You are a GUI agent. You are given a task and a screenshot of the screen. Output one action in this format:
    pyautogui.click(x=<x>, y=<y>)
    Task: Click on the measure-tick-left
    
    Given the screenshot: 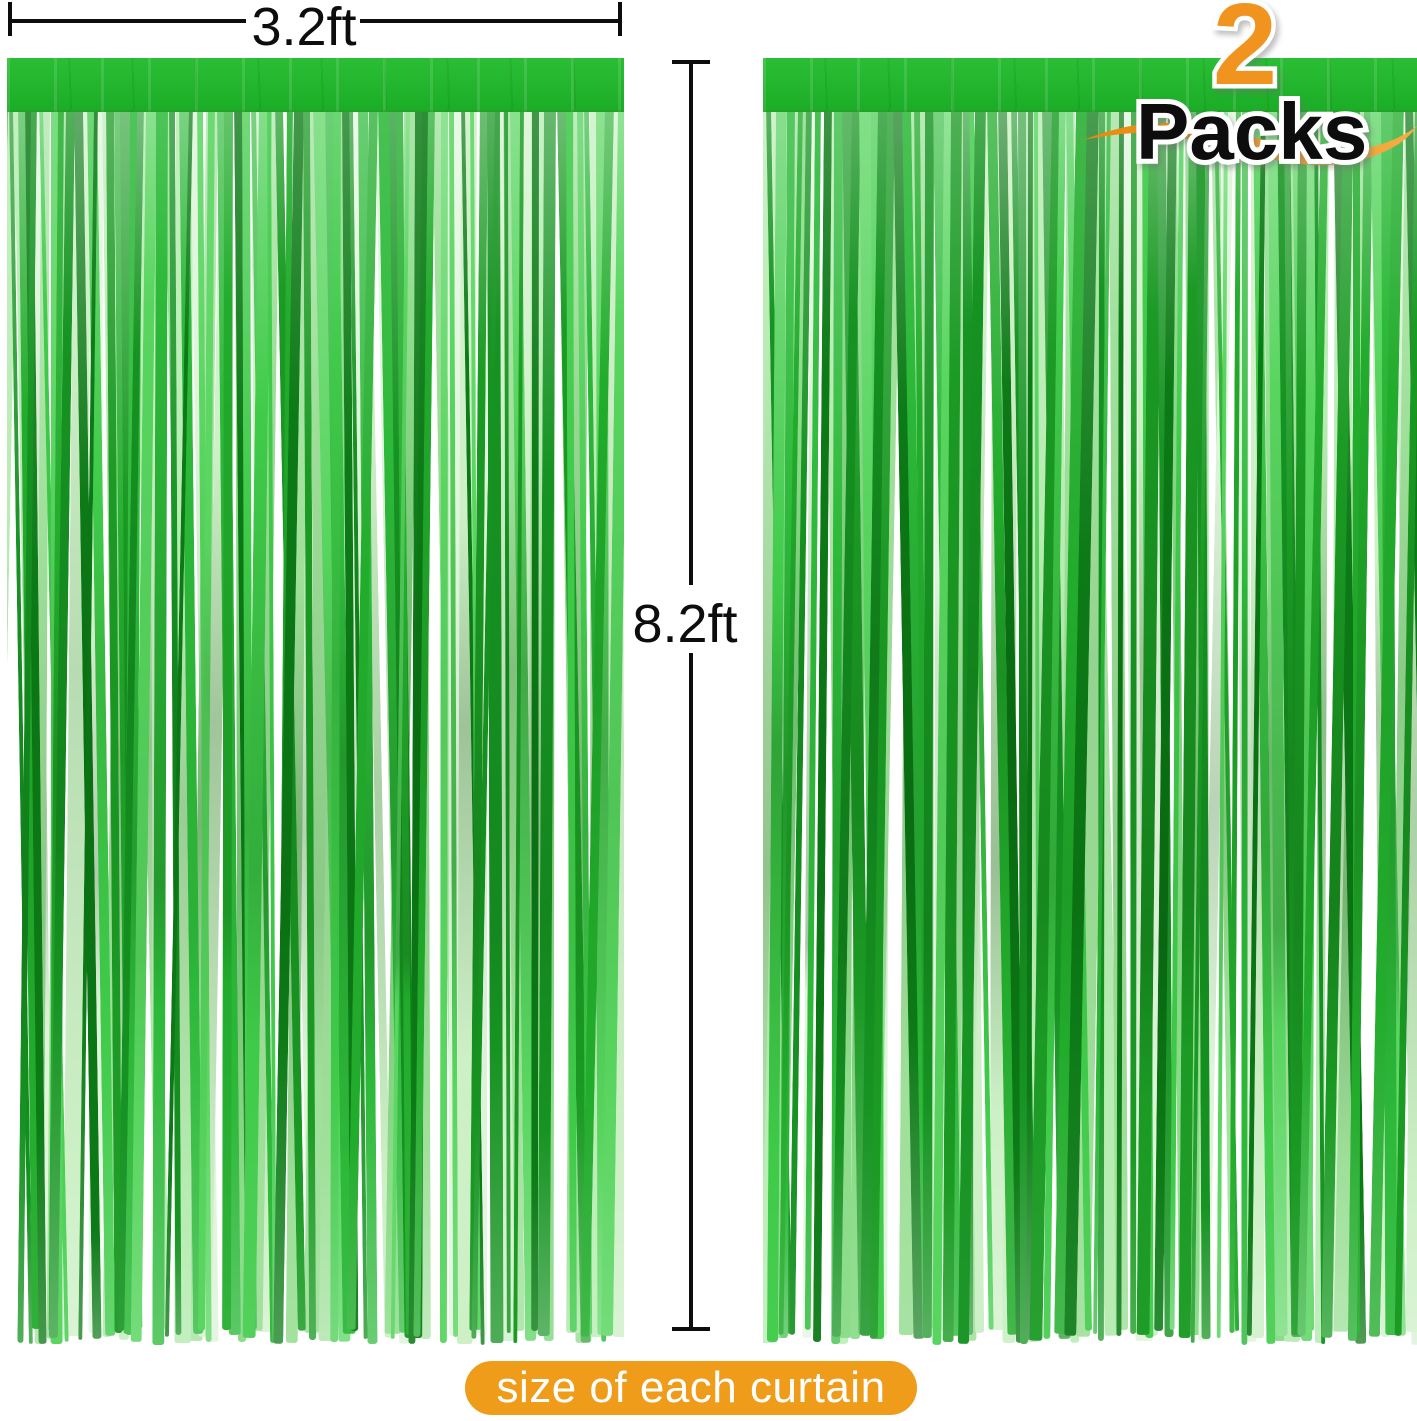 What is the action you would take?
    pyautogui.click(x=10, y=19)
    